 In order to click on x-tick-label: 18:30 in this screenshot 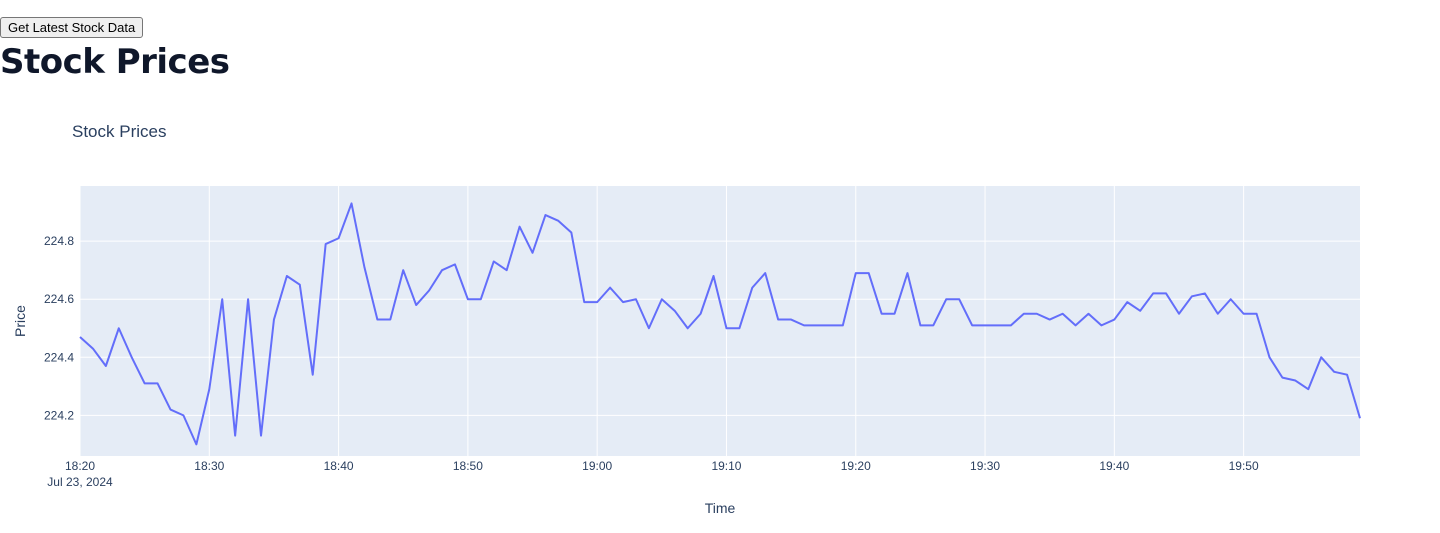, I will do `click(209, 466)`.